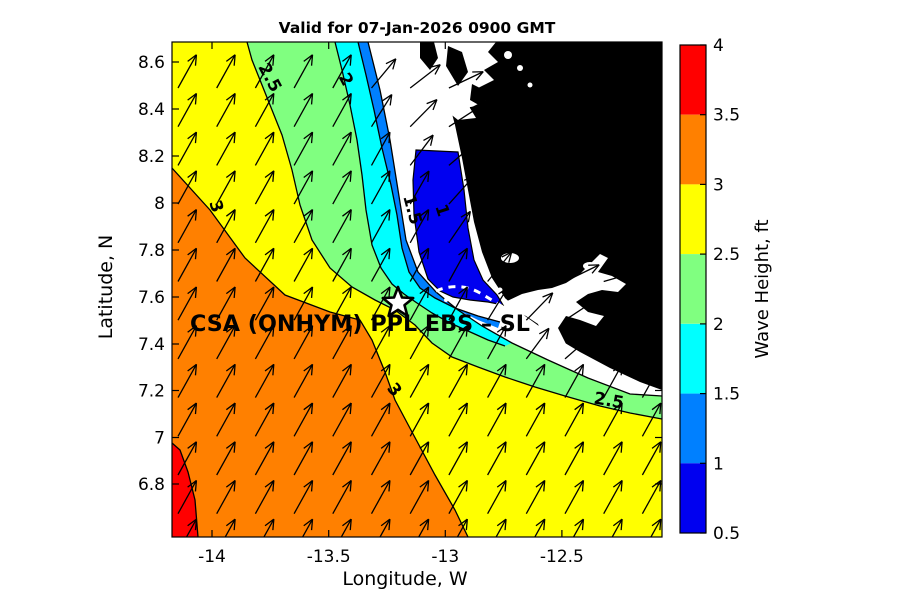  What do you see at coordinates (151, 110) in the screenshot?
I see `y-tick-label: 8.4` at bounding box center [151, 110].